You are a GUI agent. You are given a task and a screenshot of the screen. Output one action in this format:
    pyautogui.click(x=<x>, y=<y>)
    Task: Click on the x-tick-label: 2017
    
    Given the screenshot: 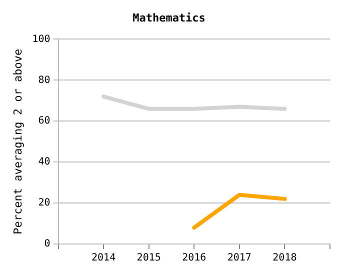 What is the action you would take?
    pyautogui.click(x=239, y=258)
    